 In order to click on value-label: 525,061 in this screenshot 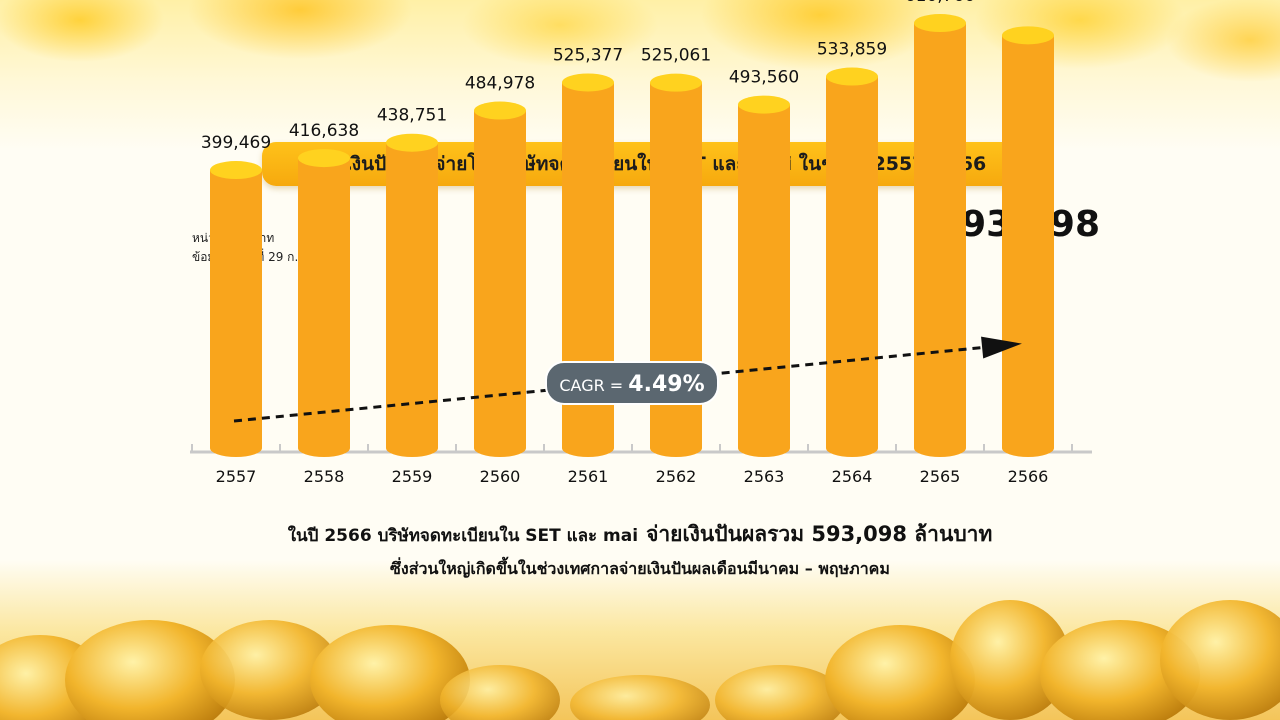, I will do `click(676, 56)`.